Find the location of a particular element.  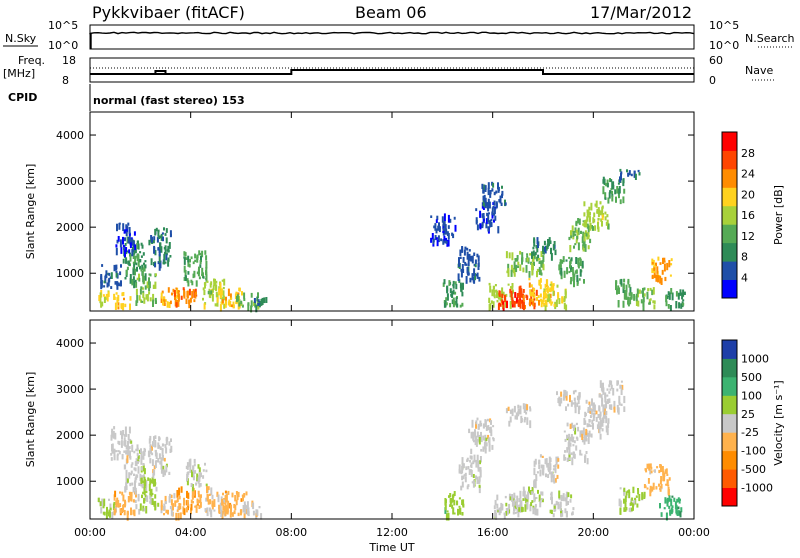

power-ytick-label: 3000 is located at coordinates (70, 181).